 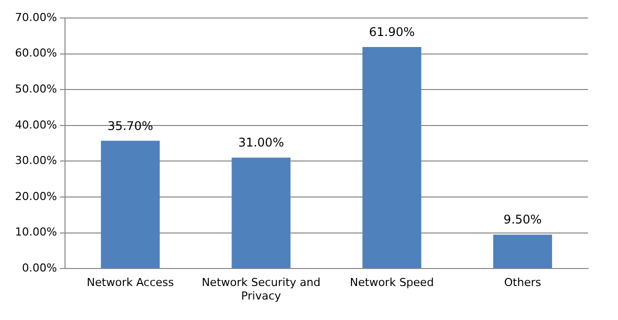 I want to click on x-tick-label: Network Access, so click(x=130, y=283).